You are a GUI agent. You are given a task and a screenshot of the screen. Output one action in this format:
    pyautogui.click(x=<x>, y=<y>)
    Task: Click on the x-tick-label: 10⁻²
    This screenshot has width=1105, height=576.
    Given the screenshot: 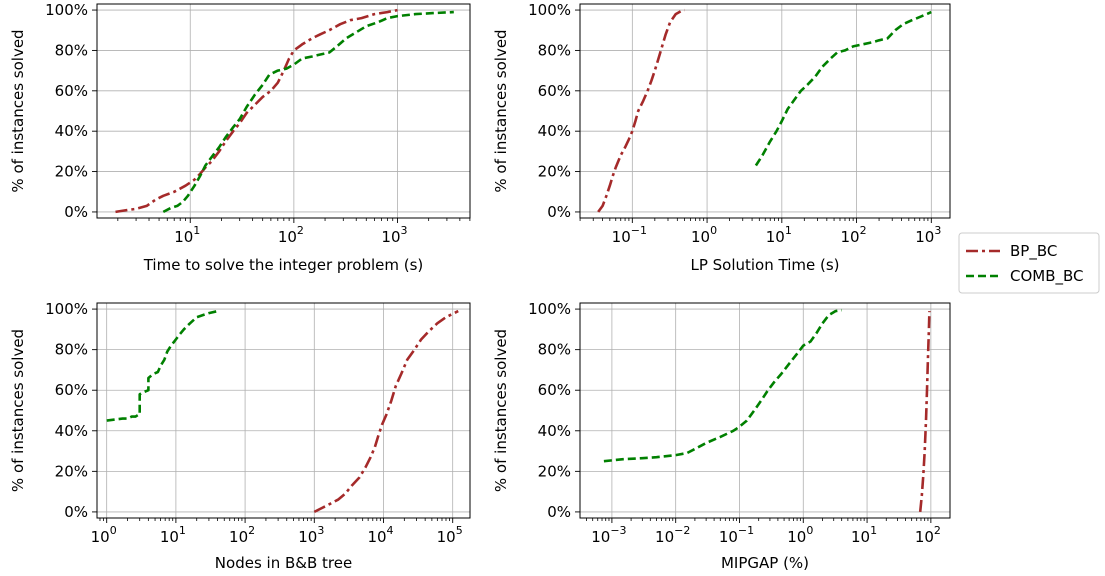 What is the action you would take?
    pyautogui.click(x=672, y=535)
    